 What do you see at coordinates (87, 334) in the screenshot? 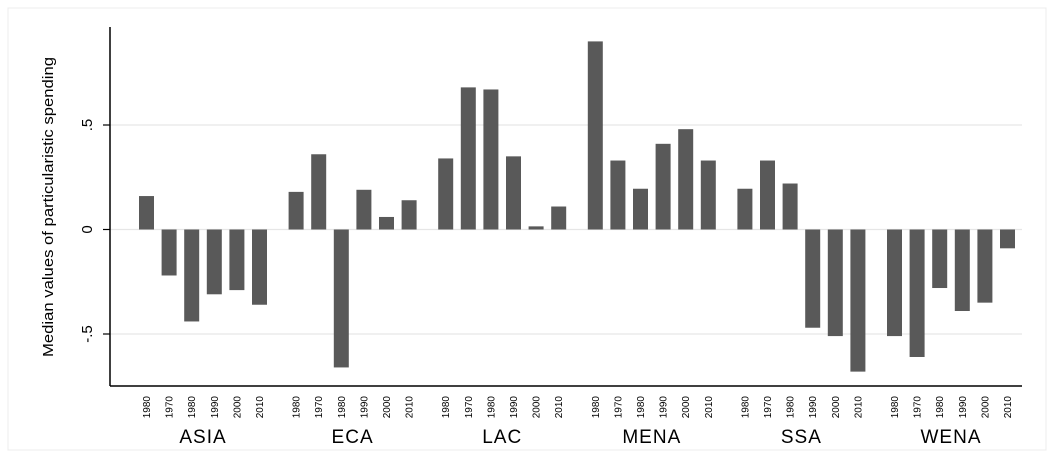
I see `y-tick-label: -.5` at bounding box center [87, 334].